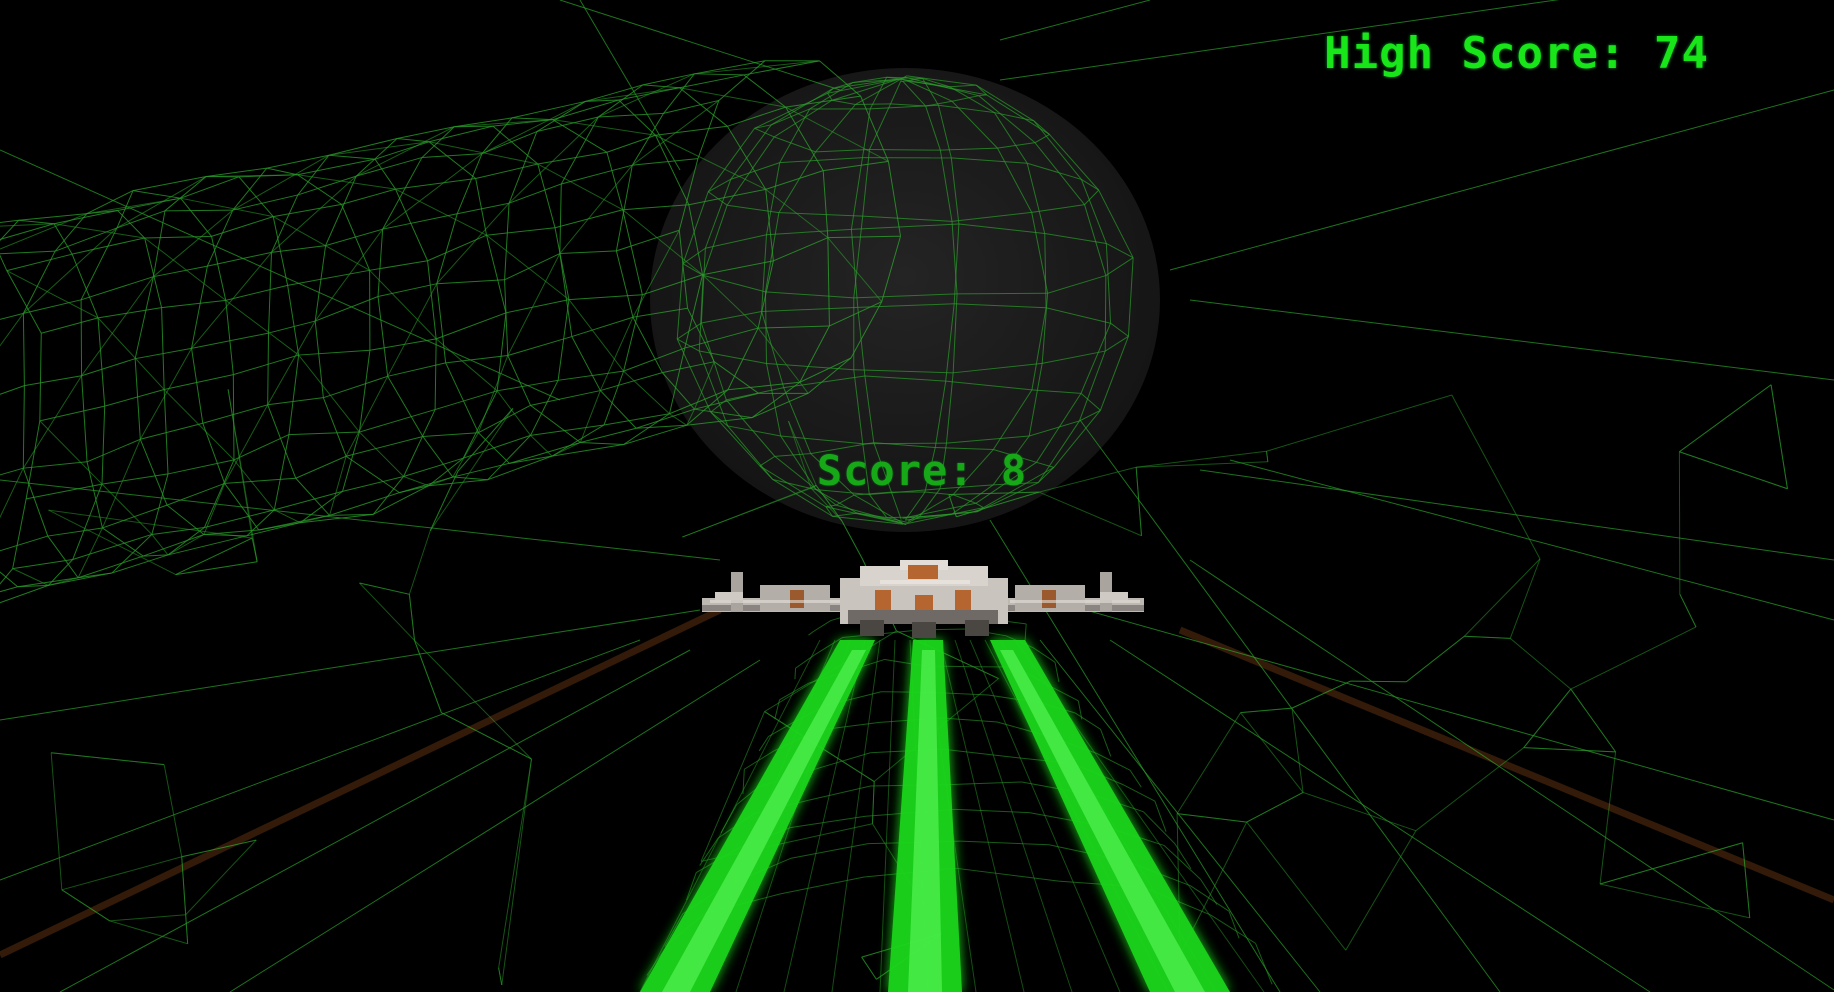 The height and width of the screenshot is (992, 1834). I want to click on spaceship-icon, so click(923, 599).